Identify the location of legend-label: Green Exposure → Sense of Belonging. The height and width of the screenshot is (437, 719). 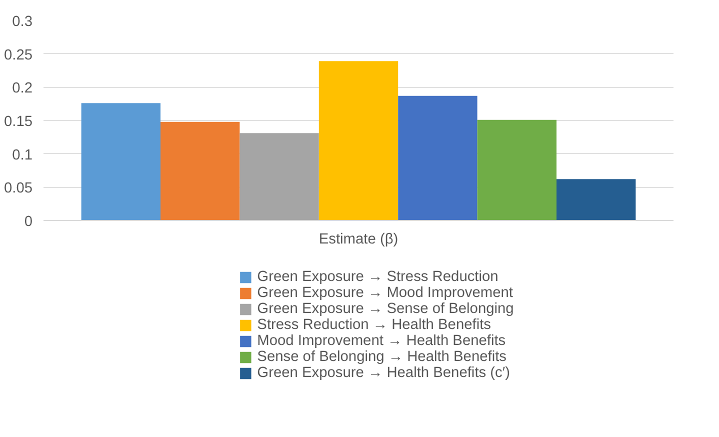
(385, 309).